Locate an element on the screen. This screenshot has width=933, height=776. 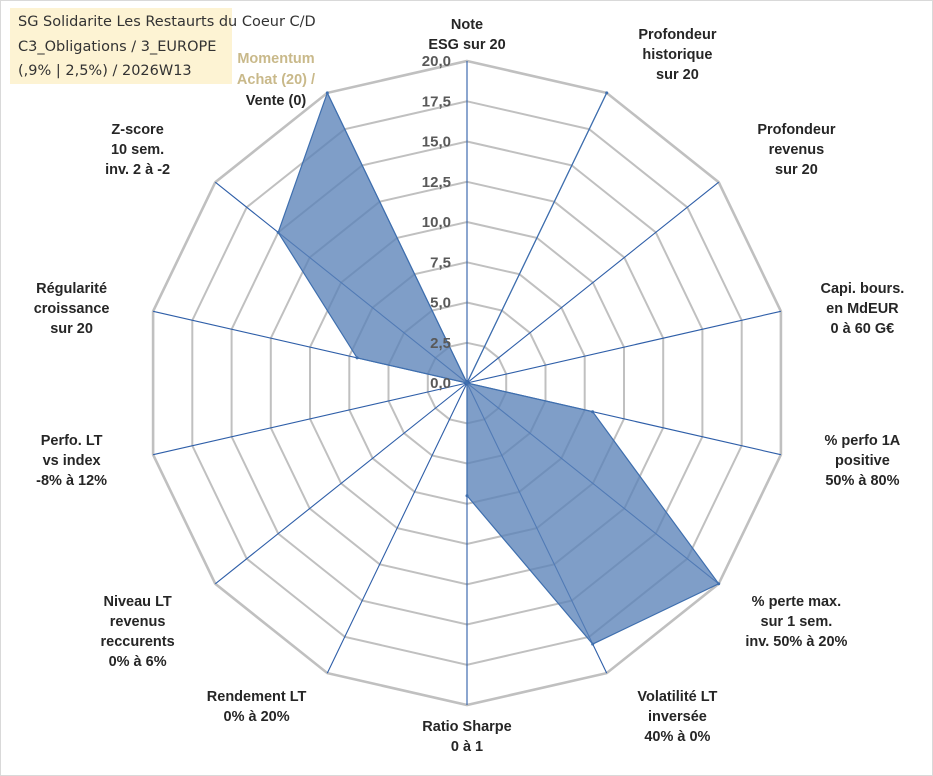
axis-label-9-line-1: revenus is located at coordinates (138, 622).